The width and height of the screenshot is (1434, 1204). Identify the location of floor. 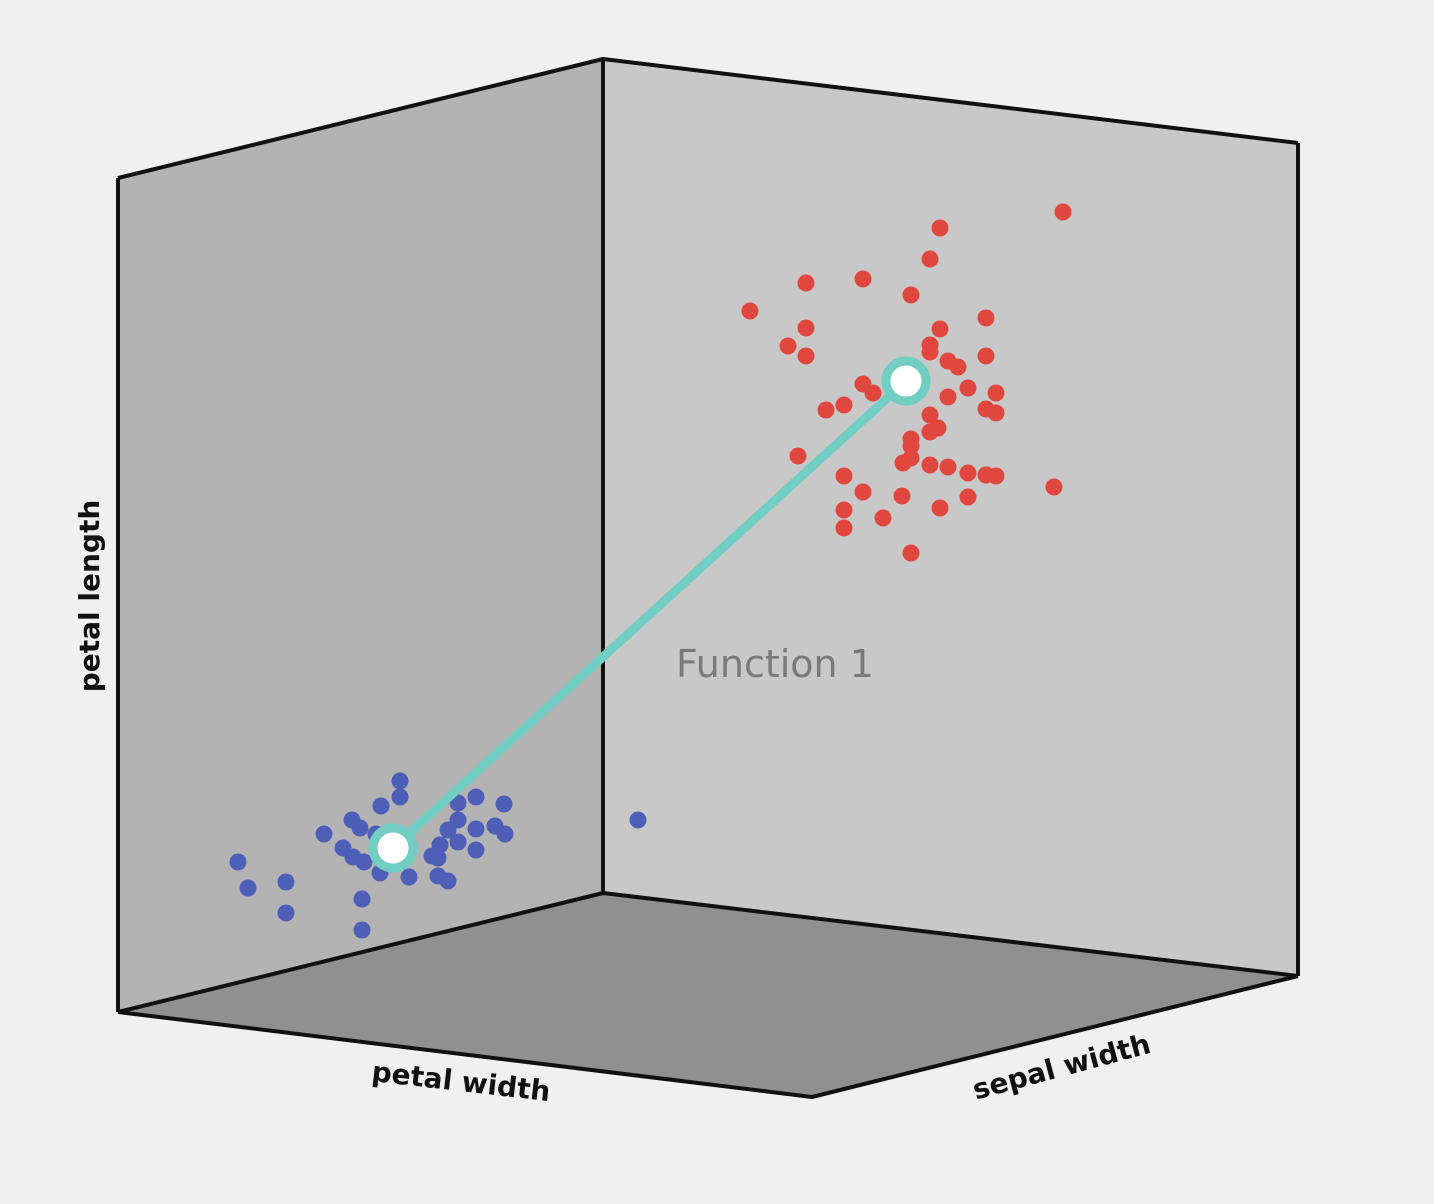
(708, 995).